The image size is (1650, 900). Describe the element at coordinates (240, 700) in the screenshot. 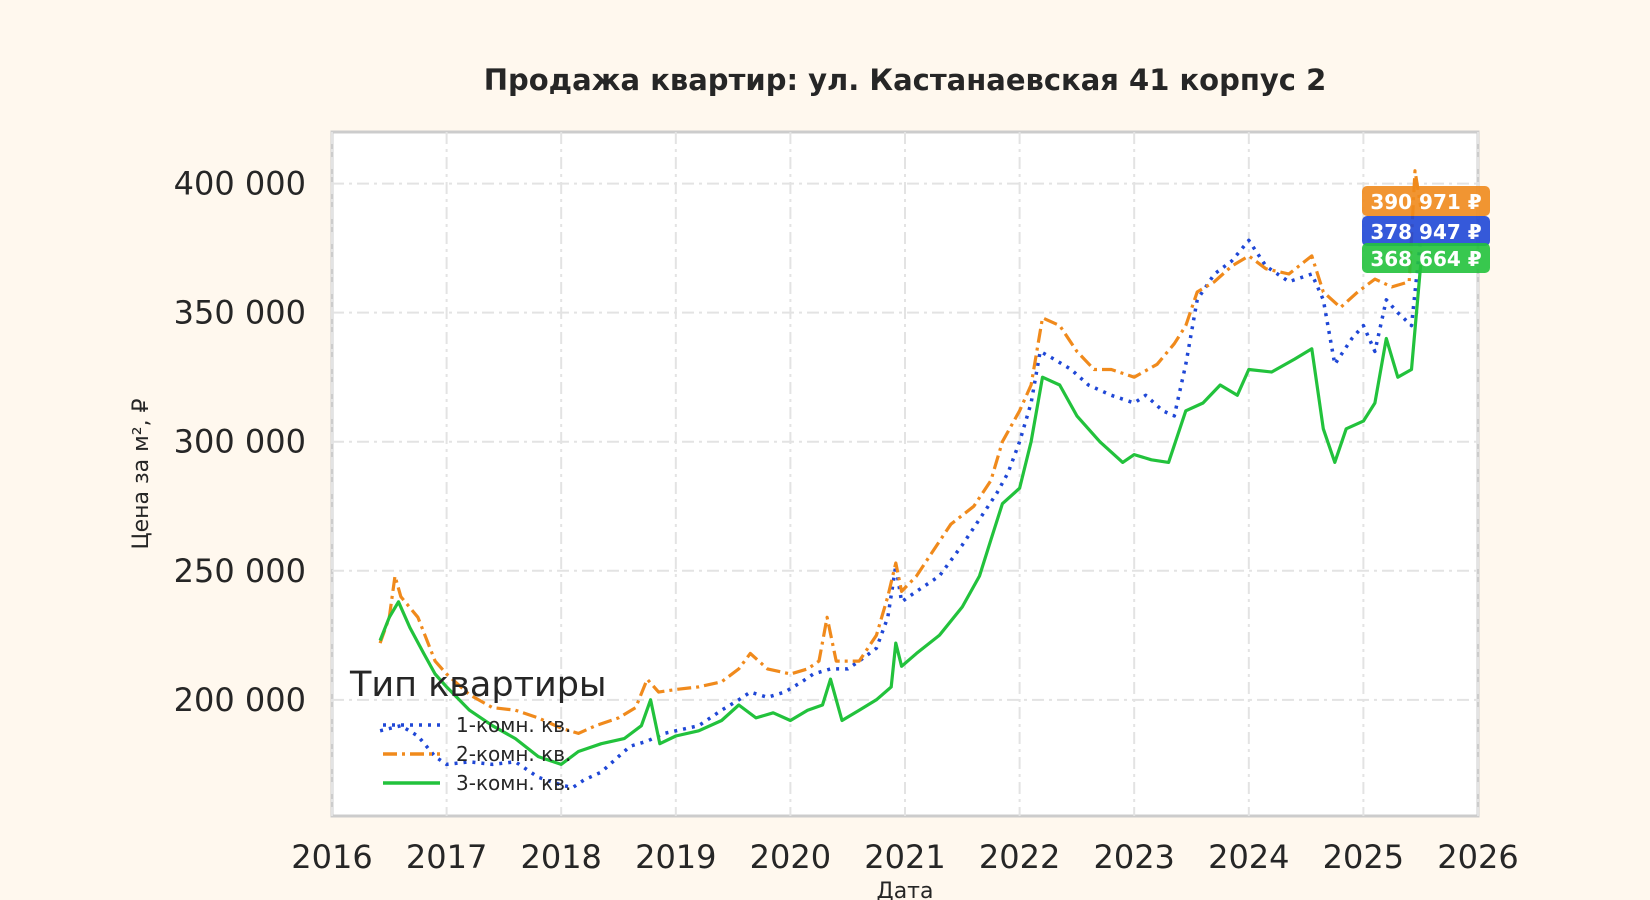

I see `y-tick-label: 200 000` at that location.